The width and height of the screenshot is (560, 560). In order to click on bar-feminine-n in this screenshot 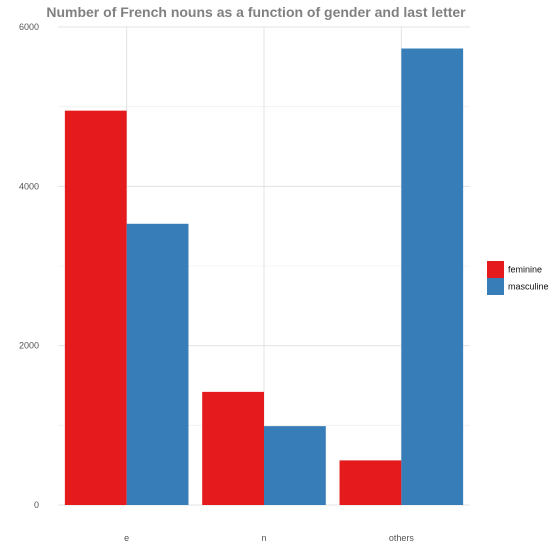, I will do `click(233, 448)`.